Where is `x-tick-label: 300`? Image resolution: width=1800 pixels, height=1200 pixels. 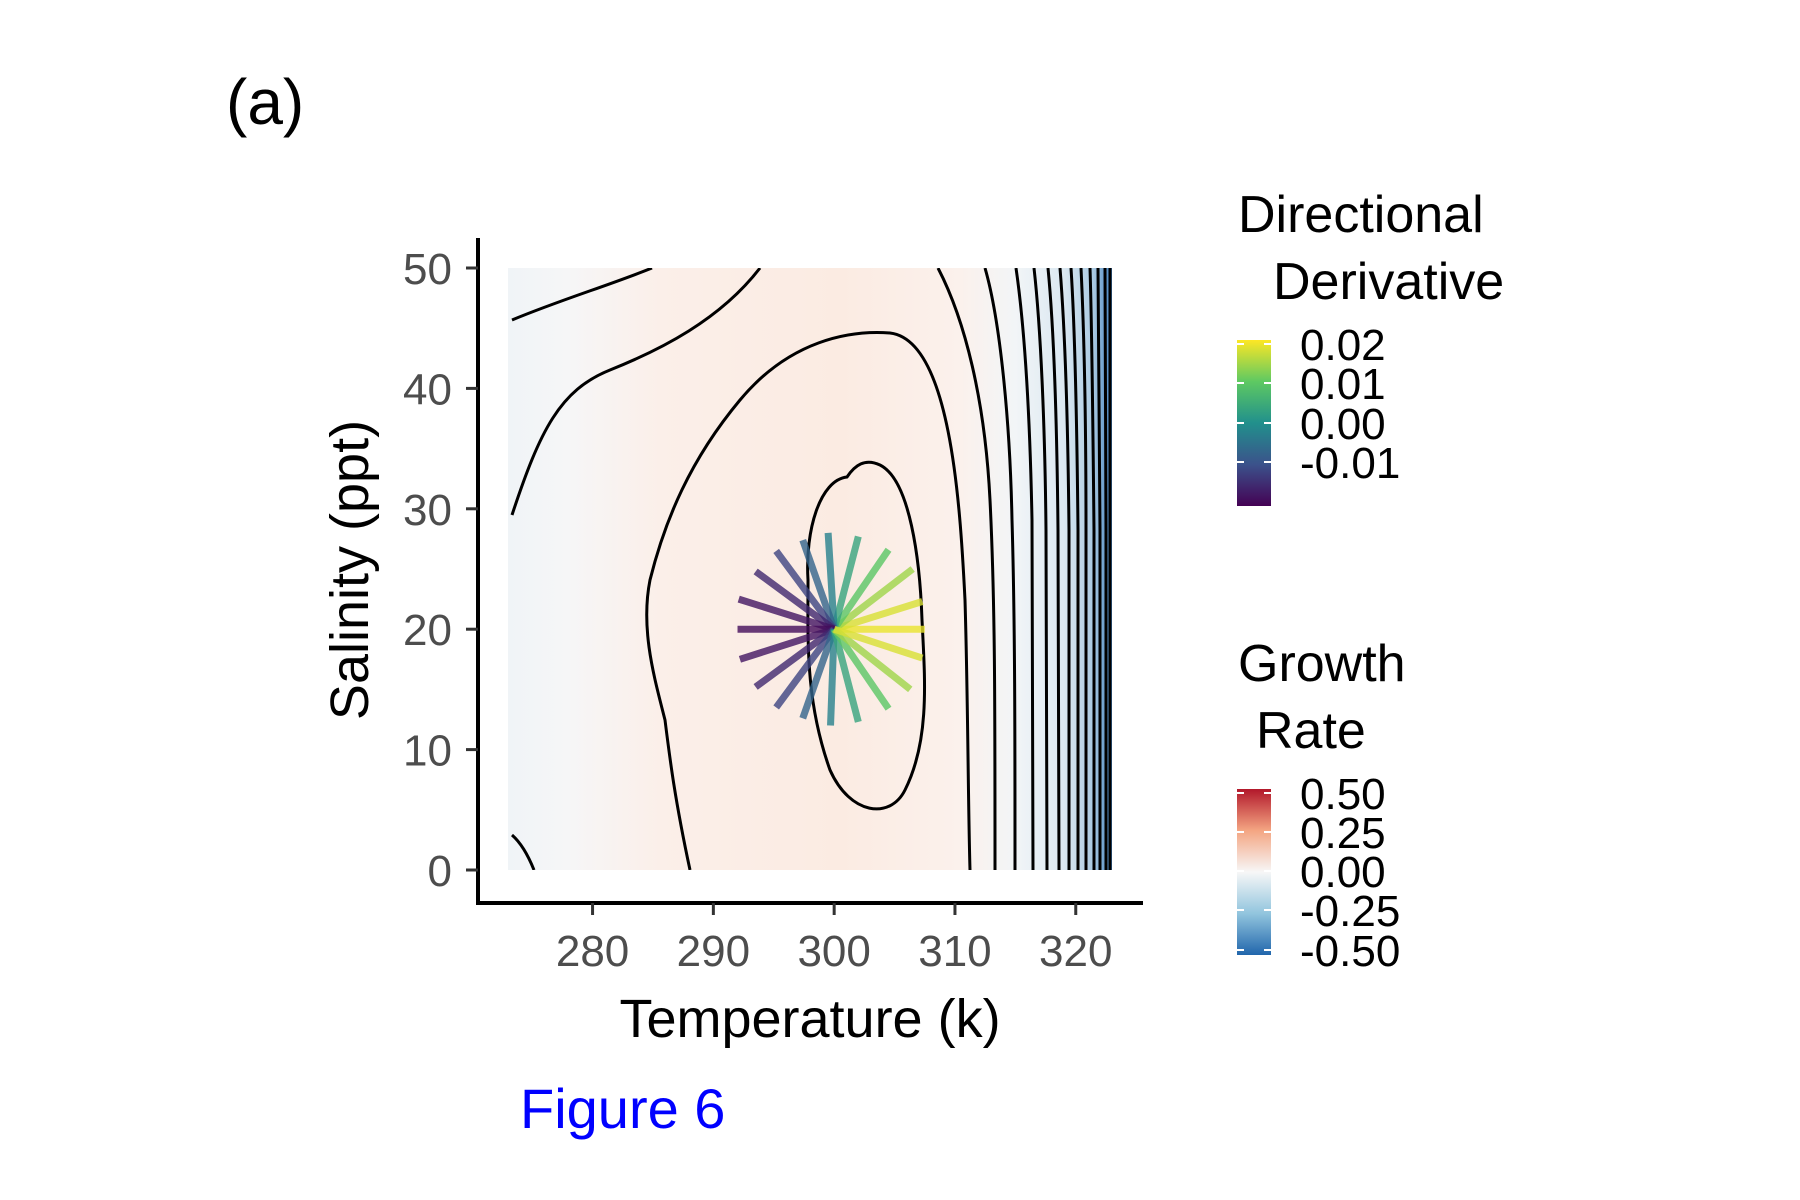
x-tick-label: 300 is located at coordinates (833, 951).